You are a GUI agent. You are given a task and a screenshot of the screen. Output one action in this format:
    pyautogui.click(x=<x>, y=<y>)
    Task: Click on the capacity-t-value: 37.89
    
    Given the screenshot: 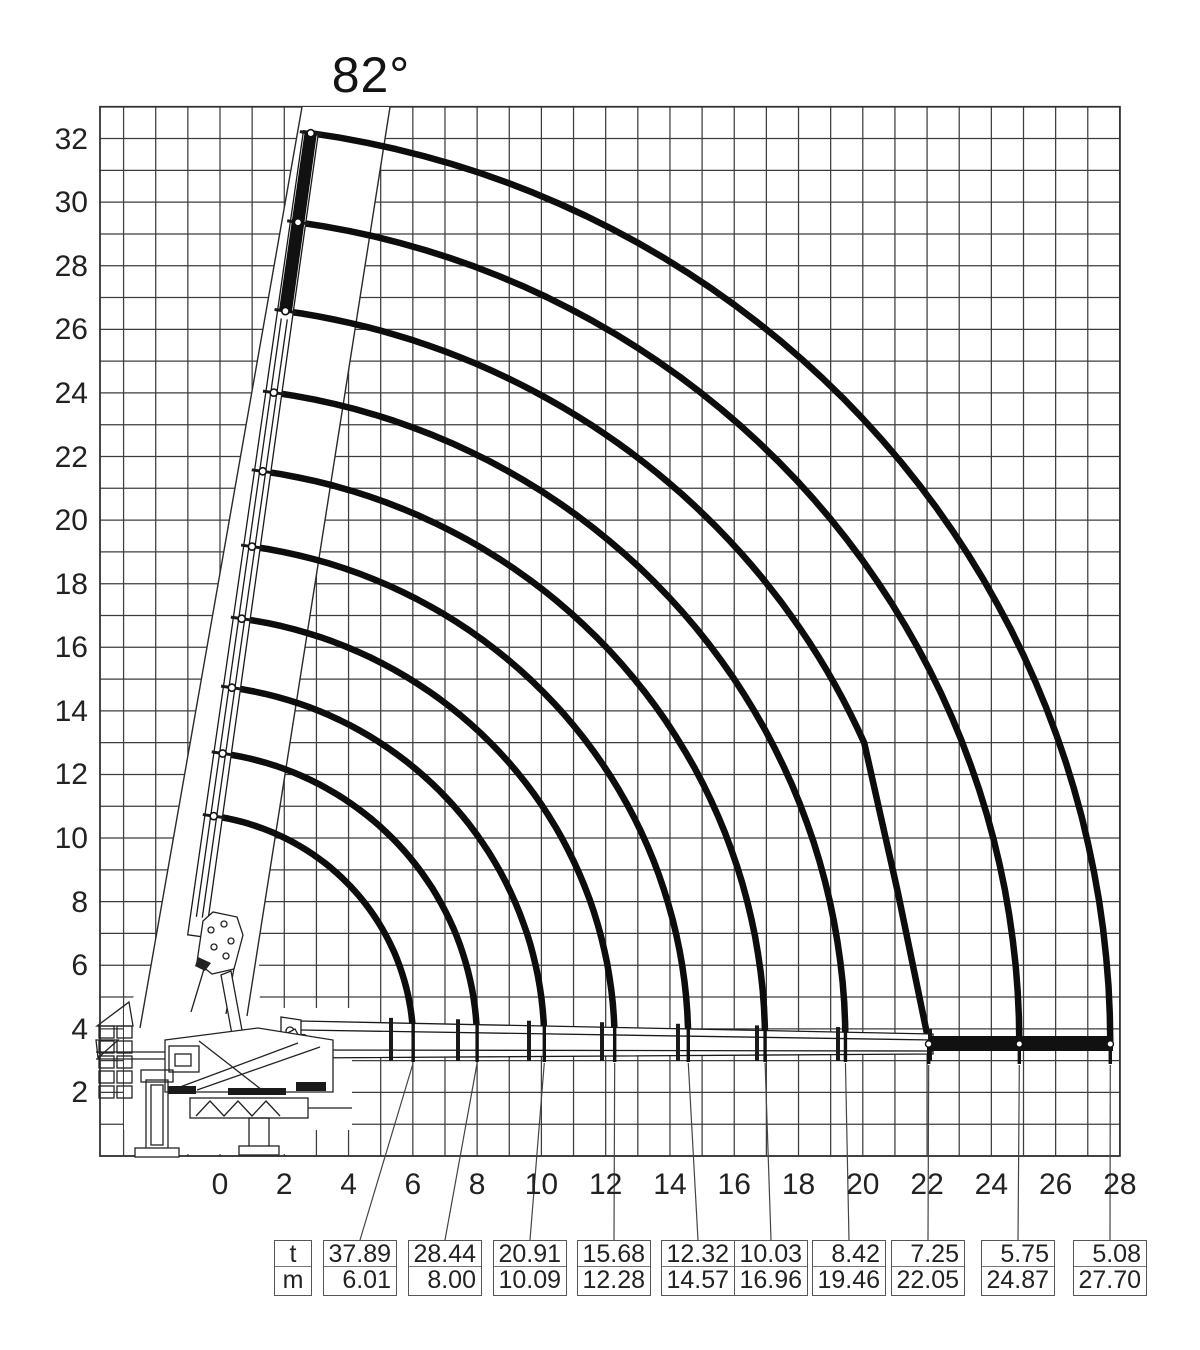 What is the action you would take?
    pyautogui.click(x=360, y=1254)
    